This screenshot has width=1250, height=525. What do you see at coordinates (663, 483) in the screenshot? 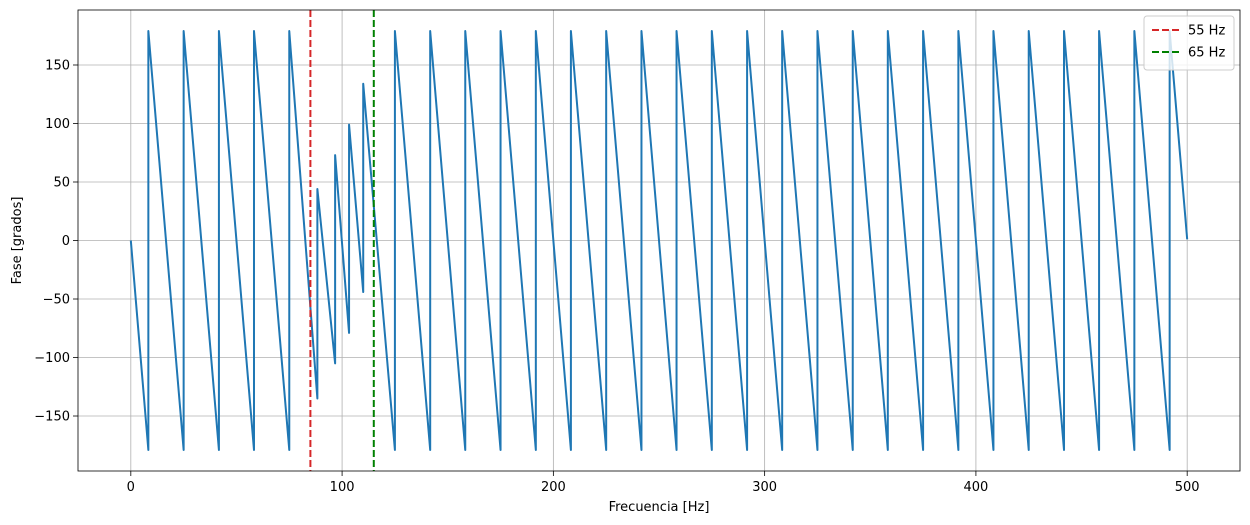
I see `x-axis-ticks: 0 100 200 300 400 500` at bounding box center [663, 483].